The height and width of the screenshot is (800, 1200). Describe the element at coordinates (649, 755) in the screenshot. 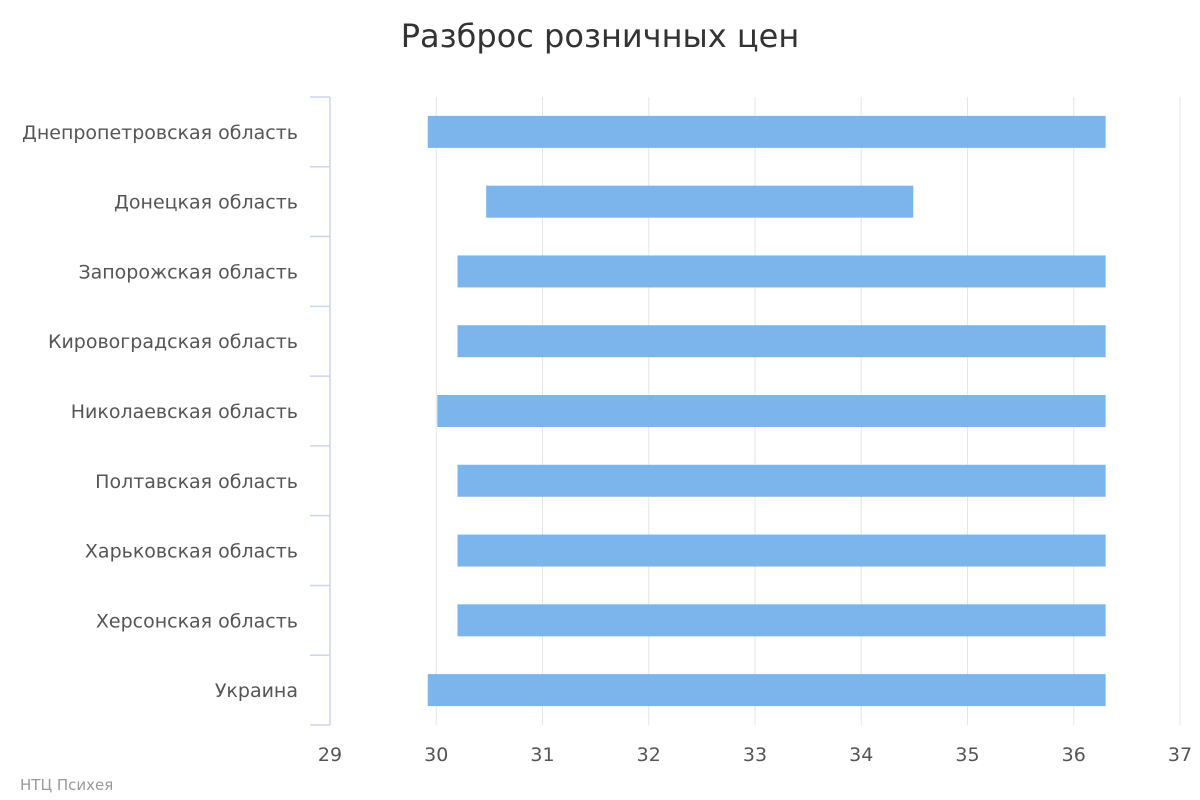

I see `x-tick-label: 32` at that location.